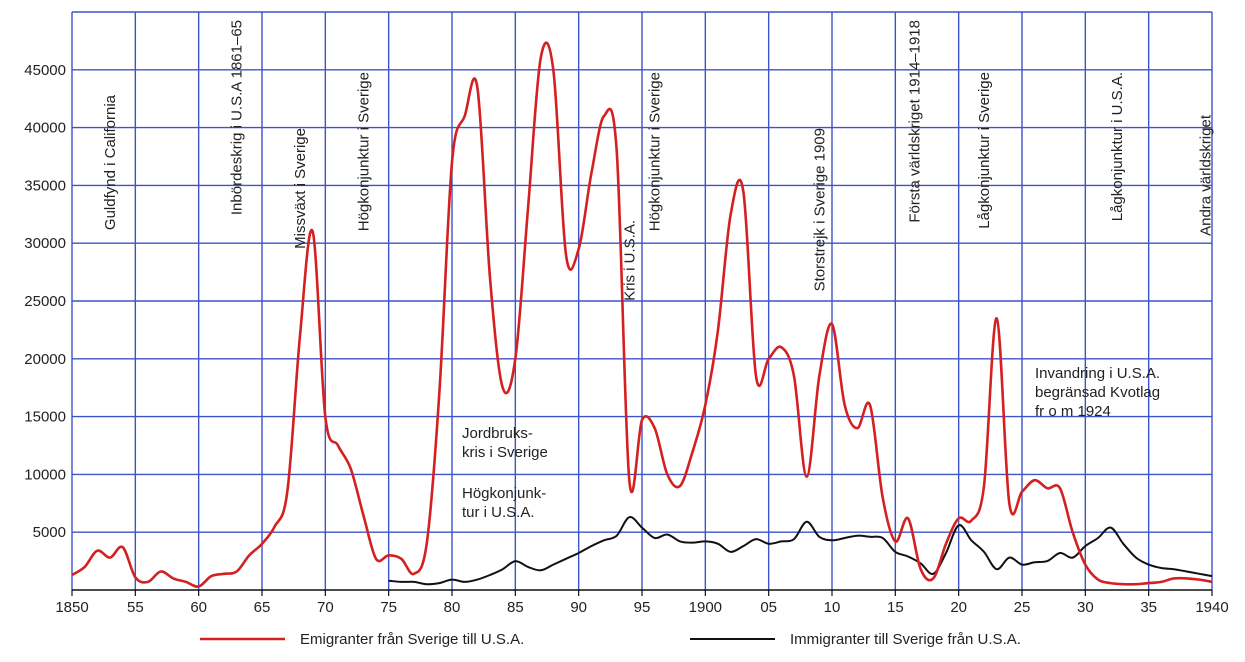 The width and height of the screenshot is (1245, 662). What do you see at coordinates (300, 188) in the screenshot?
I see `event-label: Missväxt i Sverige` at bounding box center [300, 188].